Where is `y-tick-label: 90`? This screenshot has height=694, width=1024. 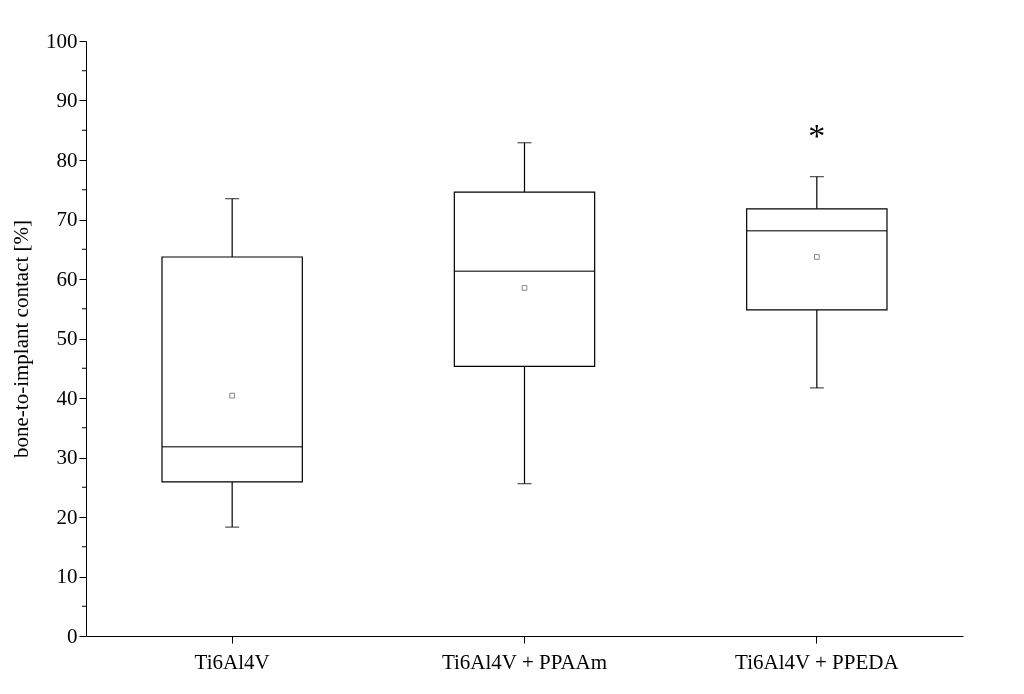 y-tick-label: 90 is located at coordinates (67, 100).